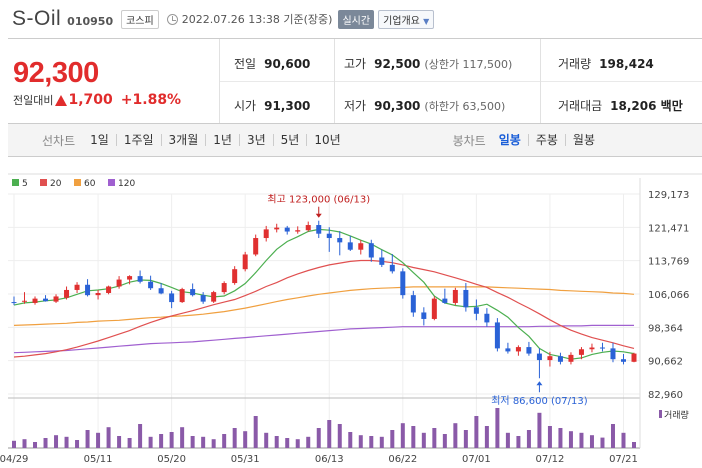 This screenshot has width=702, height=468. I want to click on prev-close-label: 전일, so click(245, 64).